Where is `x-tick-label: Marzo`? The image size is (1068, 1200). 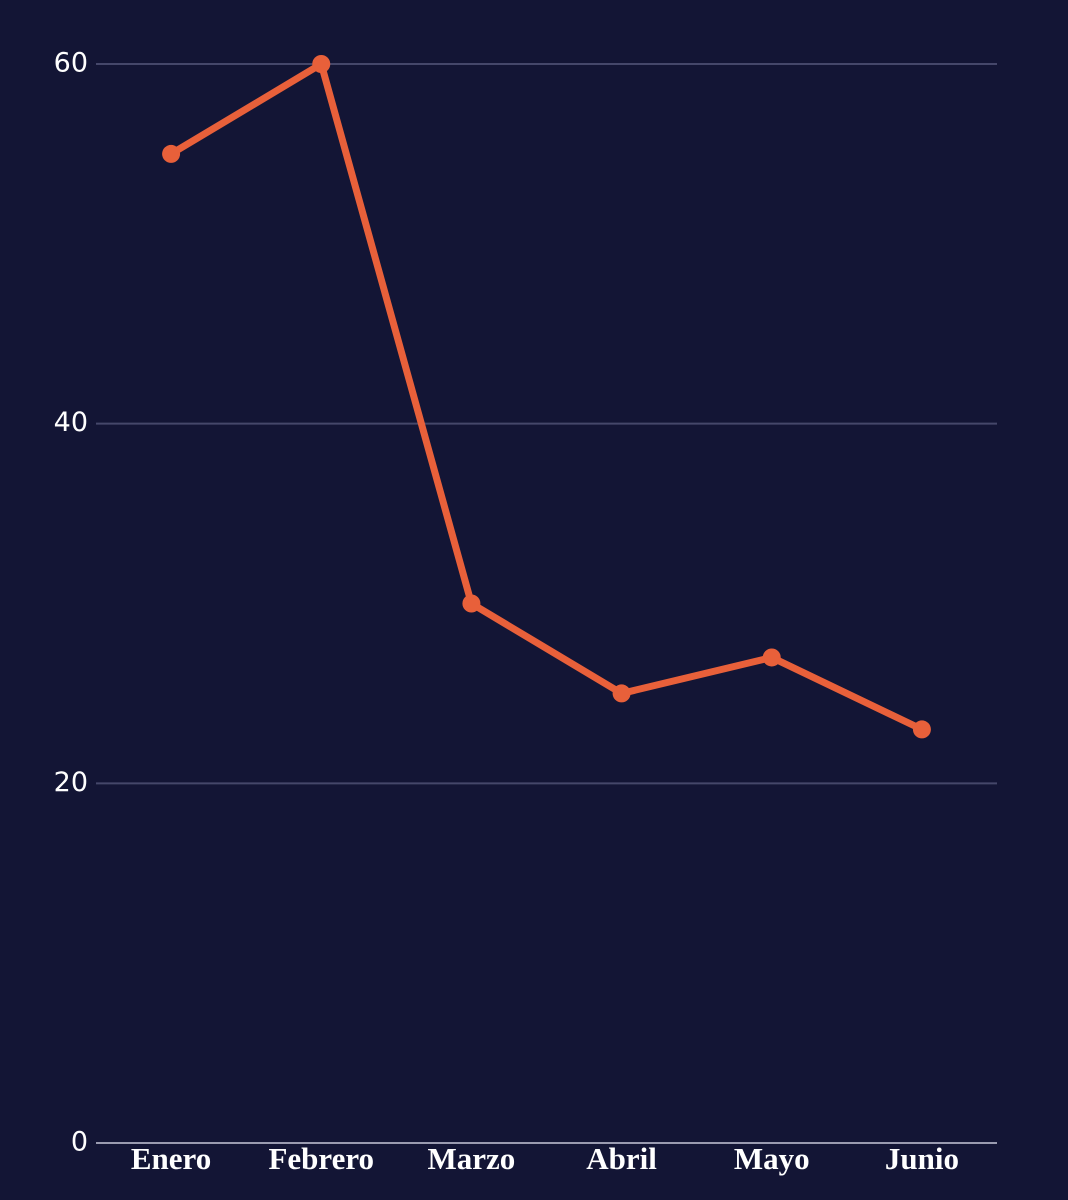 x-tick-label: Marzo is located at coordinates (472, 1158).